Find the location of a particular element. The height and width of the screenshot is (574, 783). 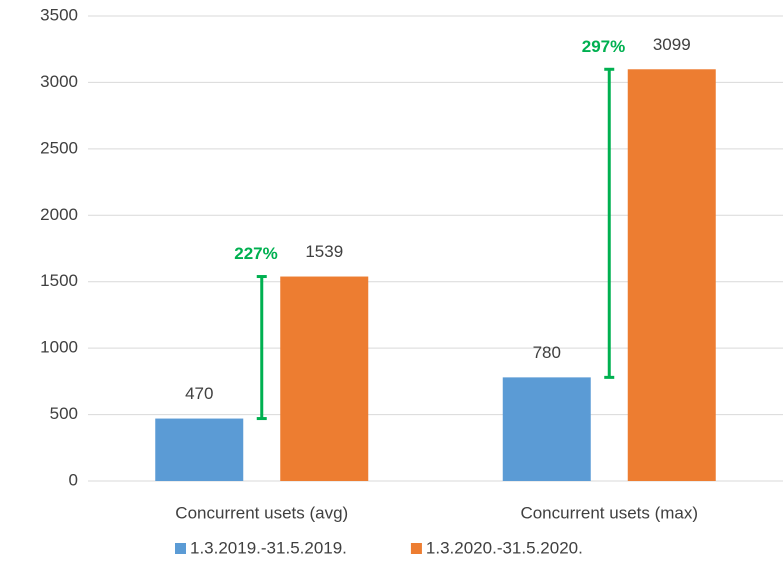

data-label: 3099 is located at coordinates (672, 44).